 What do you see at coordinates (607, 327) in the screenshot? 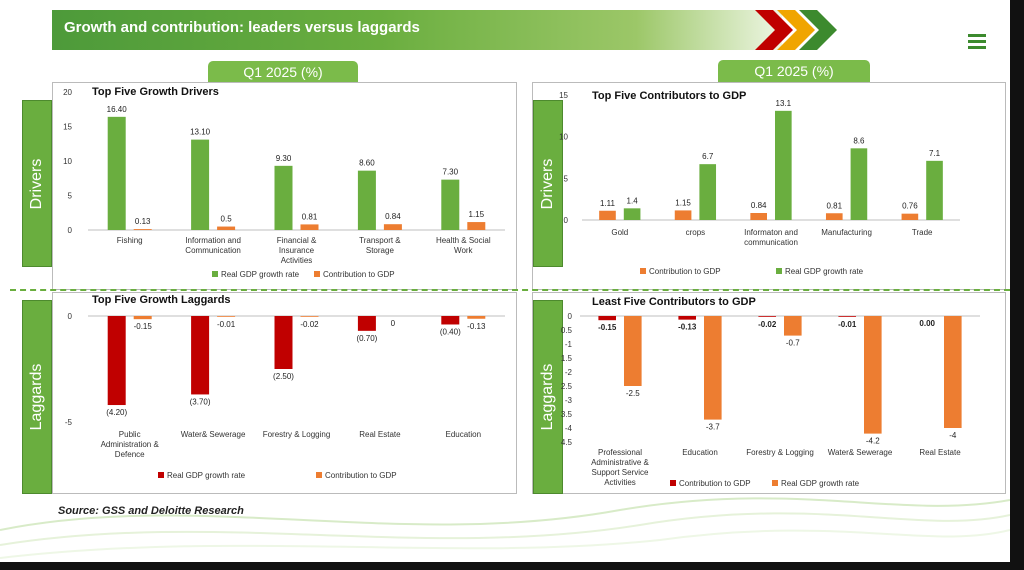
I see `br-data-label: -0.15` at bounding box center [607, 327].